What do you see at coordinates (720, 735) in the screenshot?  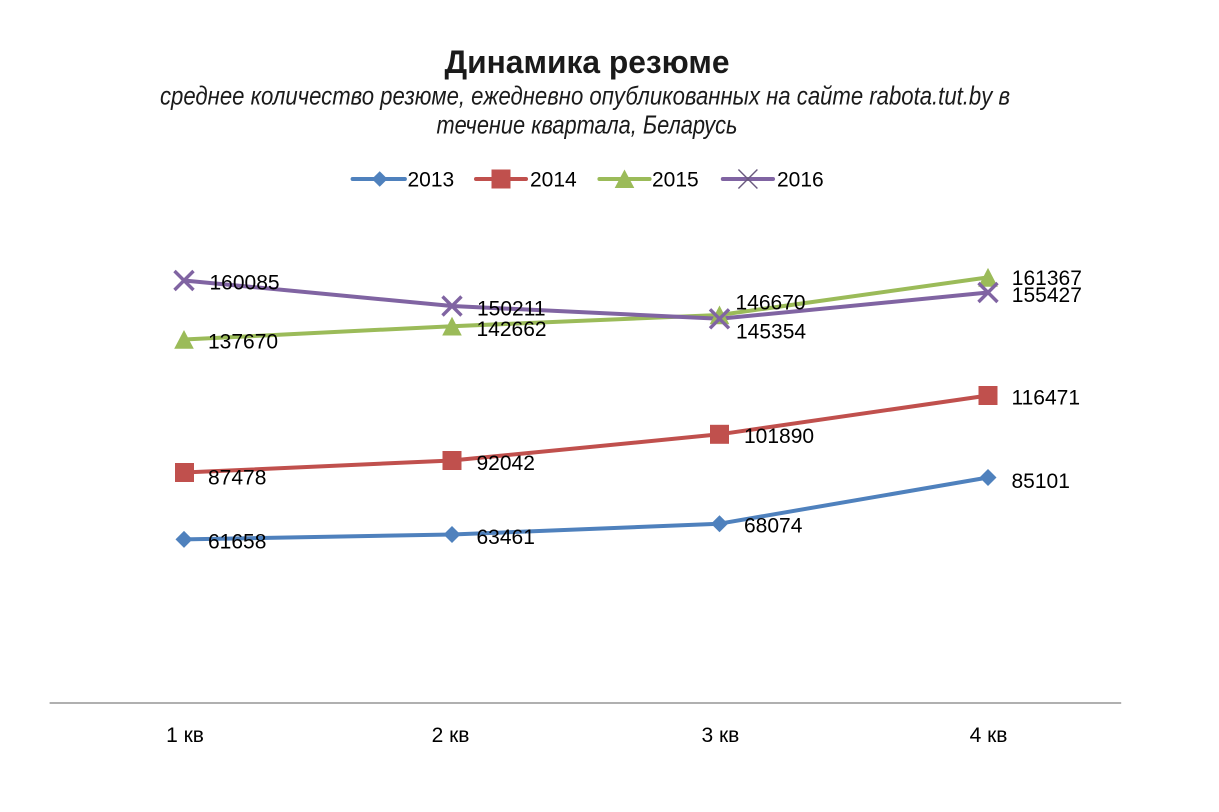 I see `svg-text: 3 кв` at bounding box center [720, 735].